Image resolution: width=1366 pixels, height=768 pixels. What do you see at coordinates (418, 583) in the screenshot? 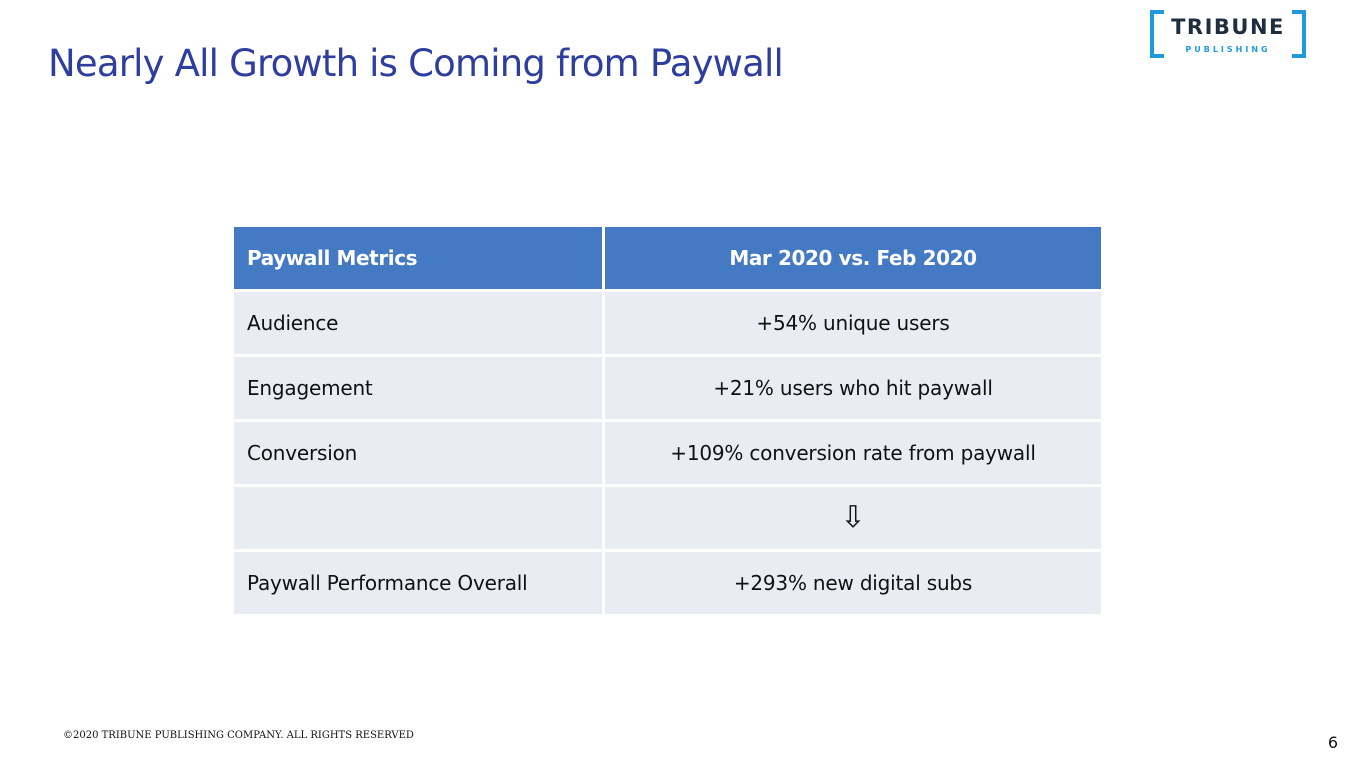
I see `metric-label: Paywall Performance Overall` at bounding box center [418, 583].